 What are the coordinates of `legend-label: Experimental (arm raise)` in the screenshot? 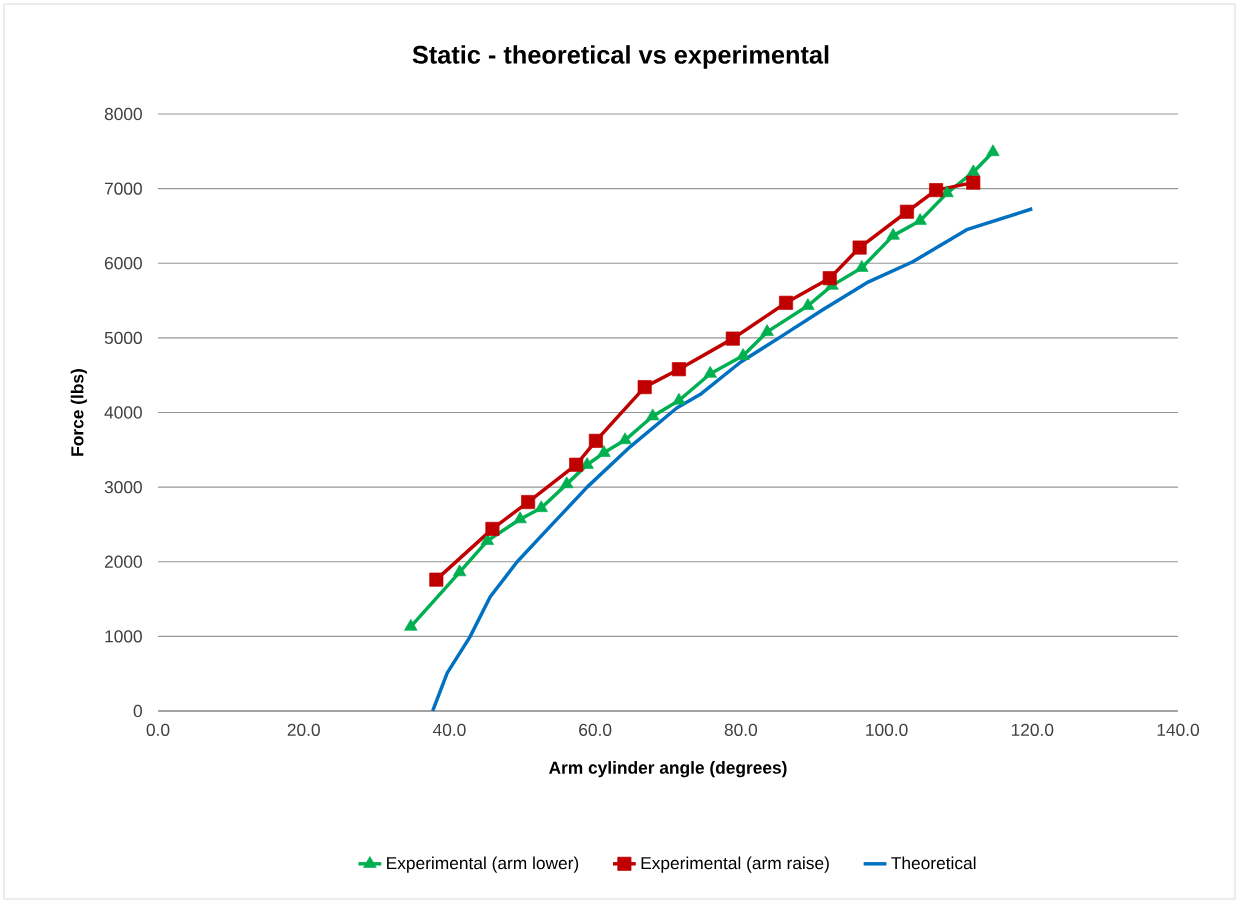 It's located at (735, 864).